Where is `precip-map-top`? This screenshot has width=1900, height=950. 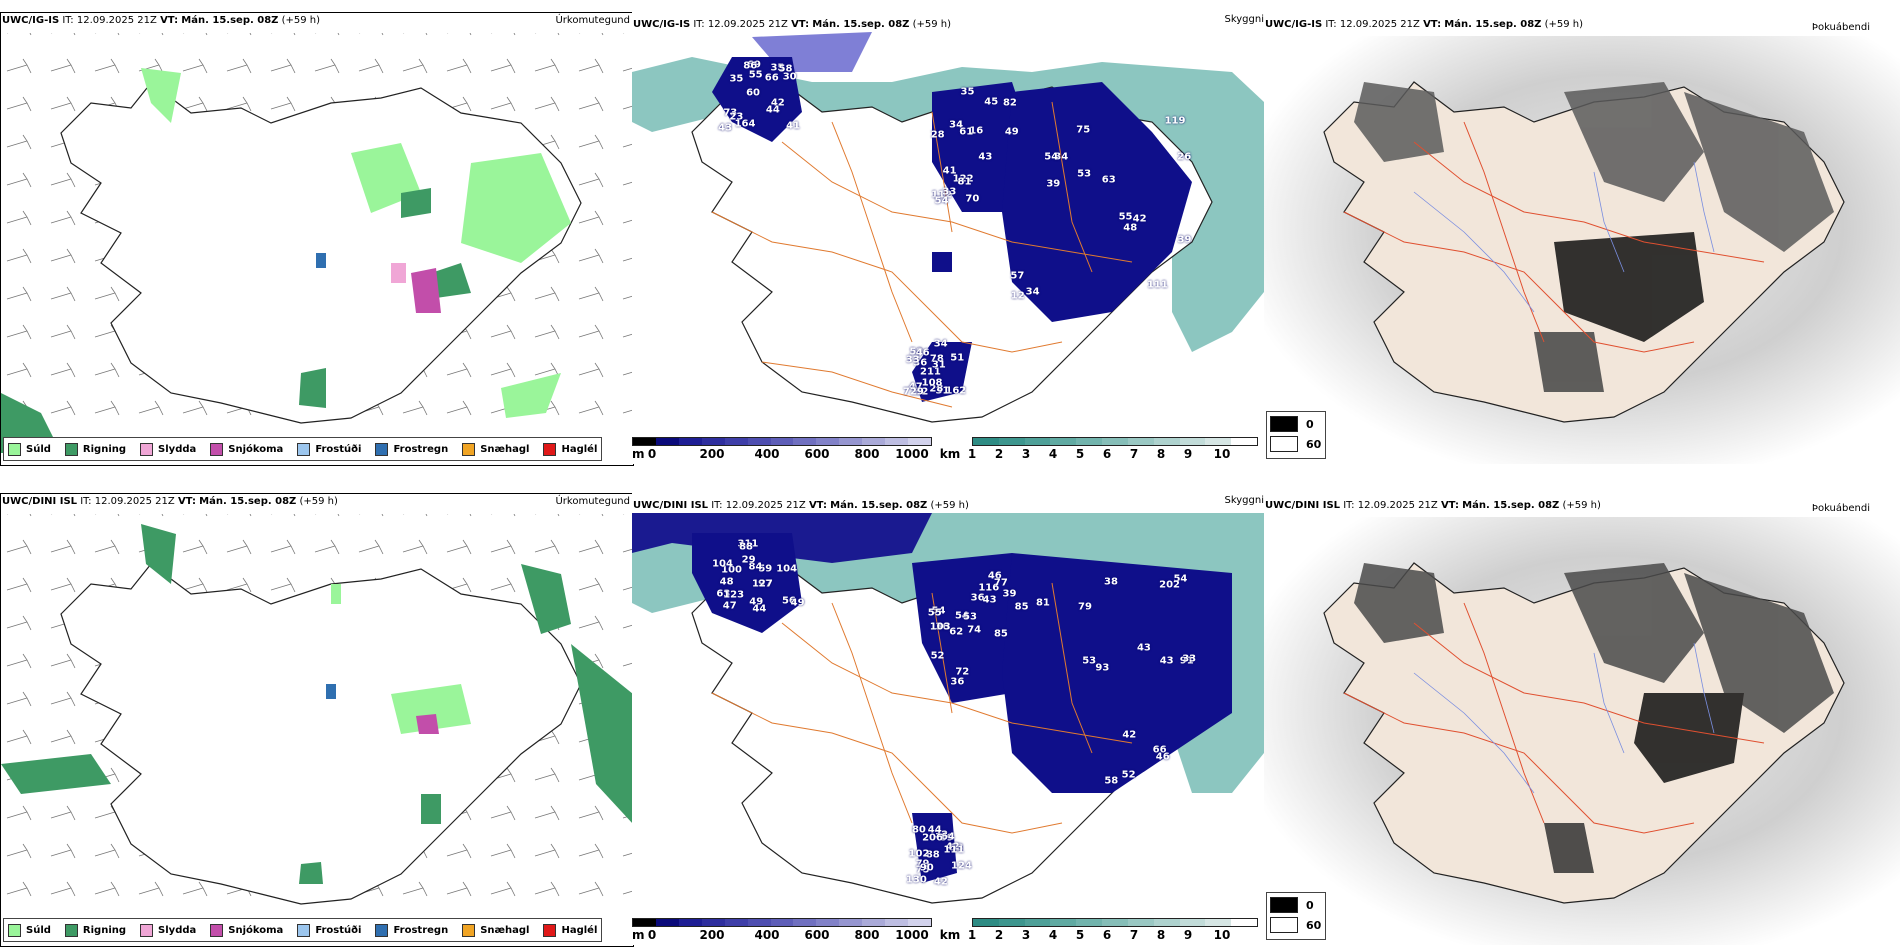
precip-map-top is located at coordinates (317, 243).